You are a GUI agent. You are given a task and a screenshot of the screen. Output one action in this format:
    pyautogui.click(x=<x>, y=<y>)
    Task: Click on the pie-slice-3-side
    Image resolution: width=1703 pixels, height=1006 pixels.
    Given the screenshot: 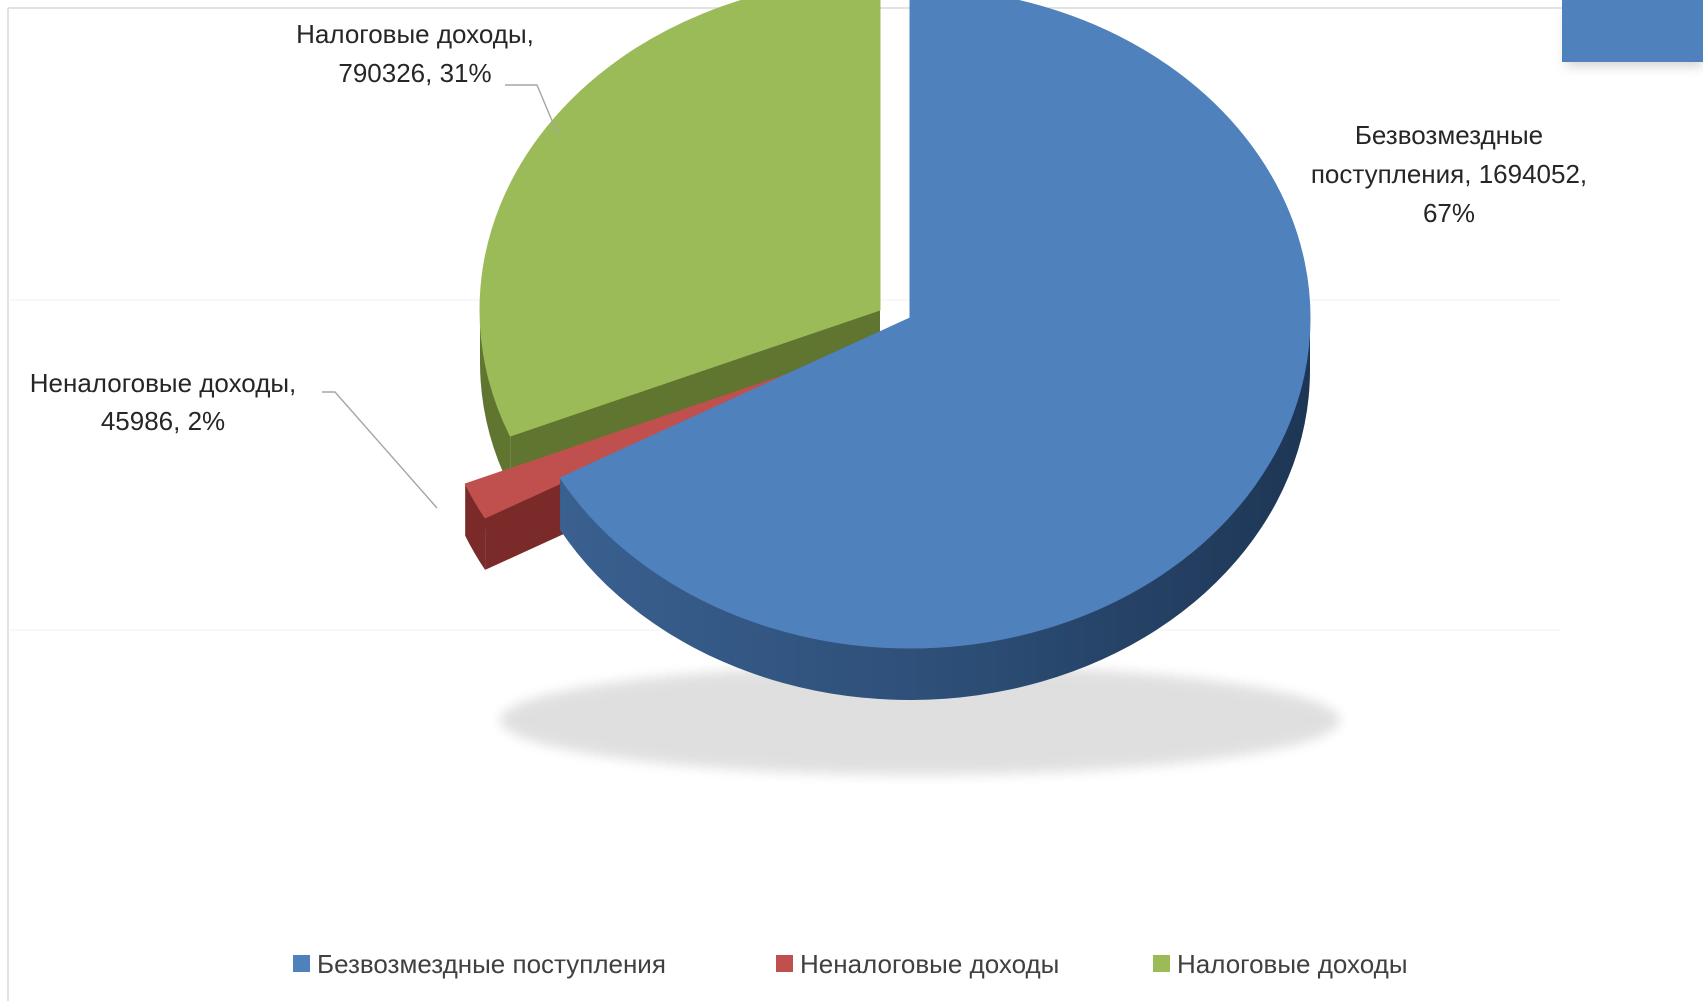 What is the action you would take?
    pyautogui.click(x=495, y=399)
    